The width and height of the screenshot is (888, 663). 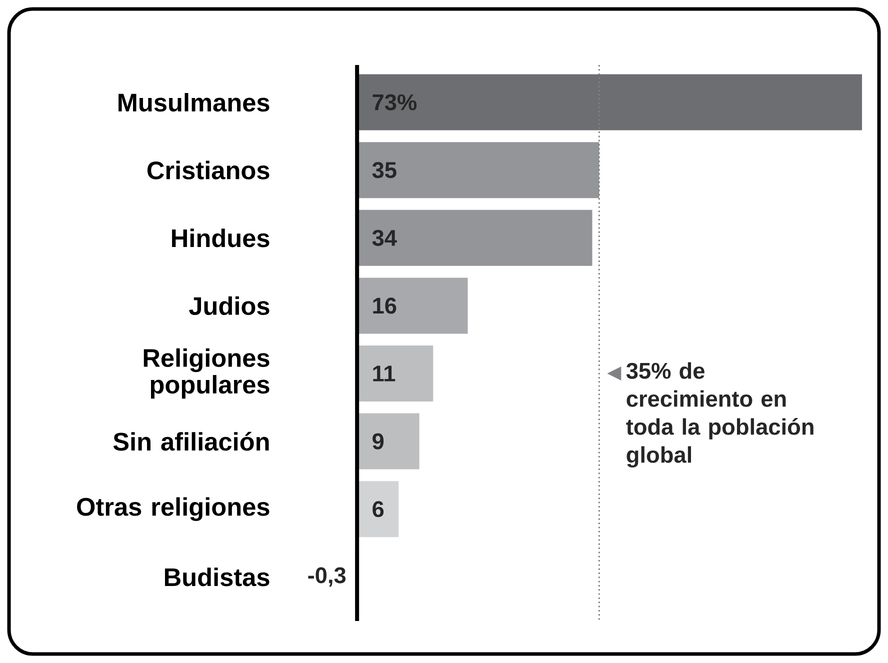 I want to click on data-label: 11, so click(x=384, y=374).